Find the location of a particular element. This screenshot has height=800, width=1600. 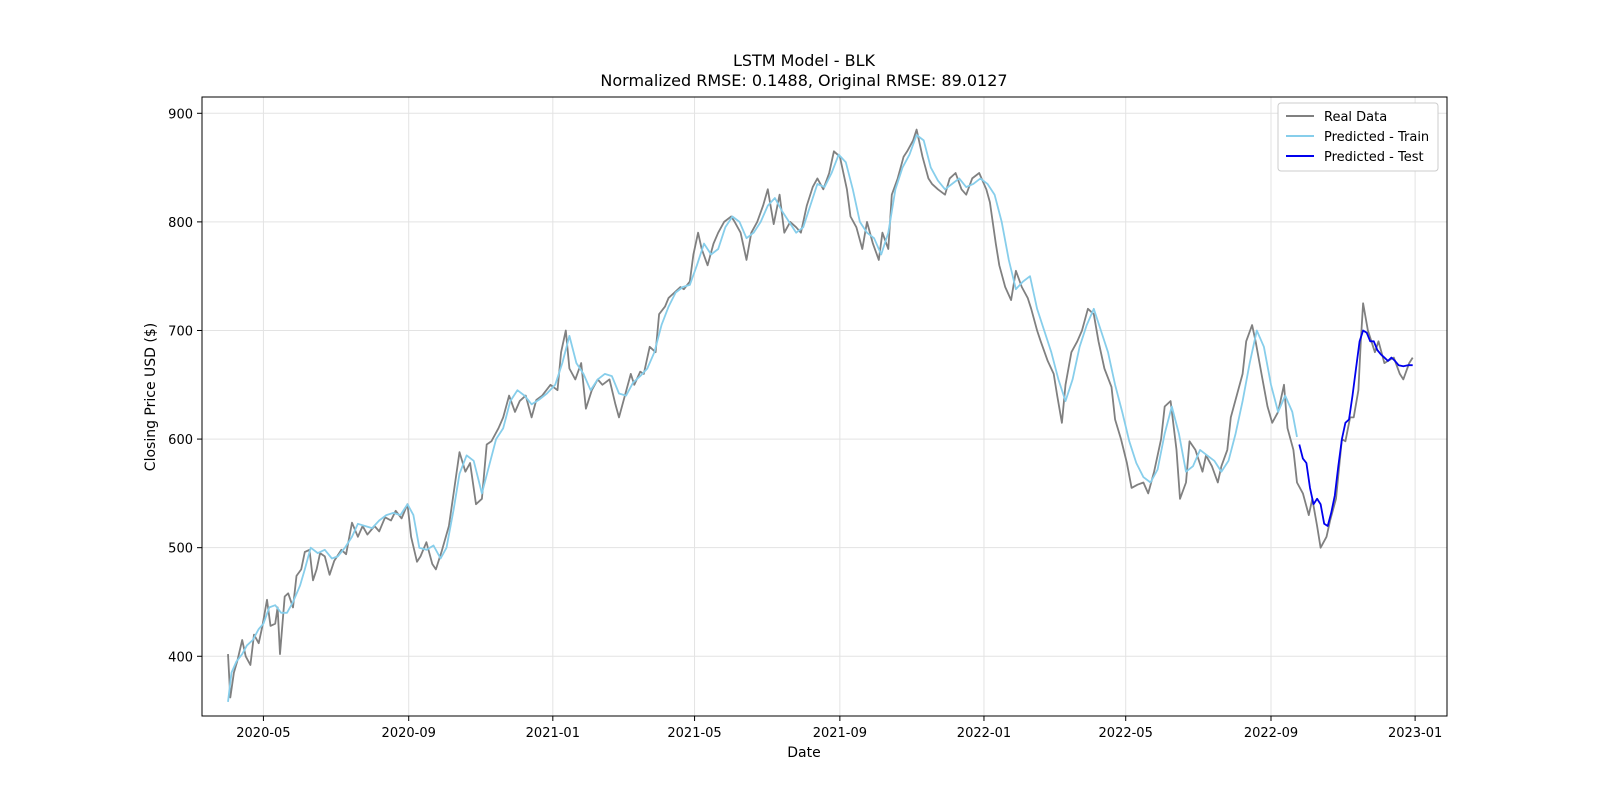

x-tick-label: 2022-01 is located at coordinates (984, 733).